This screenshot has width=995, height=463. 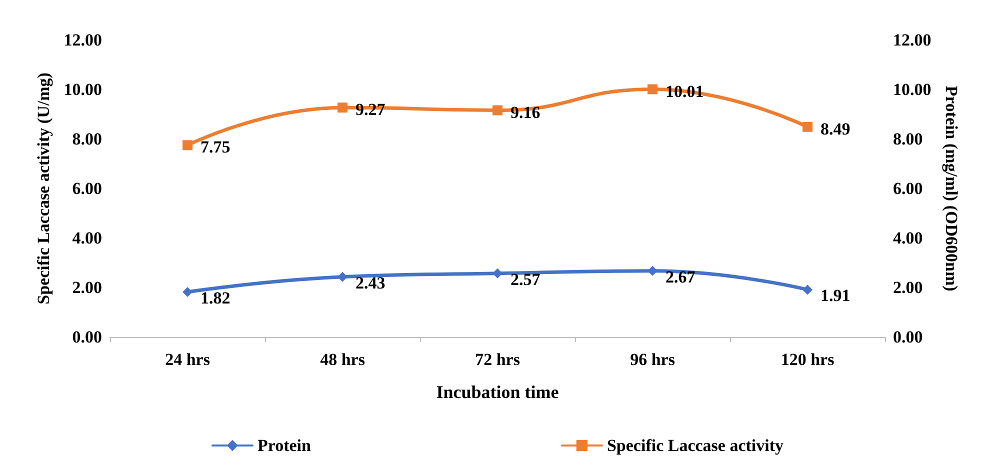 I want to click on y-tick-label: 2.00, so click(x=87, y=287).